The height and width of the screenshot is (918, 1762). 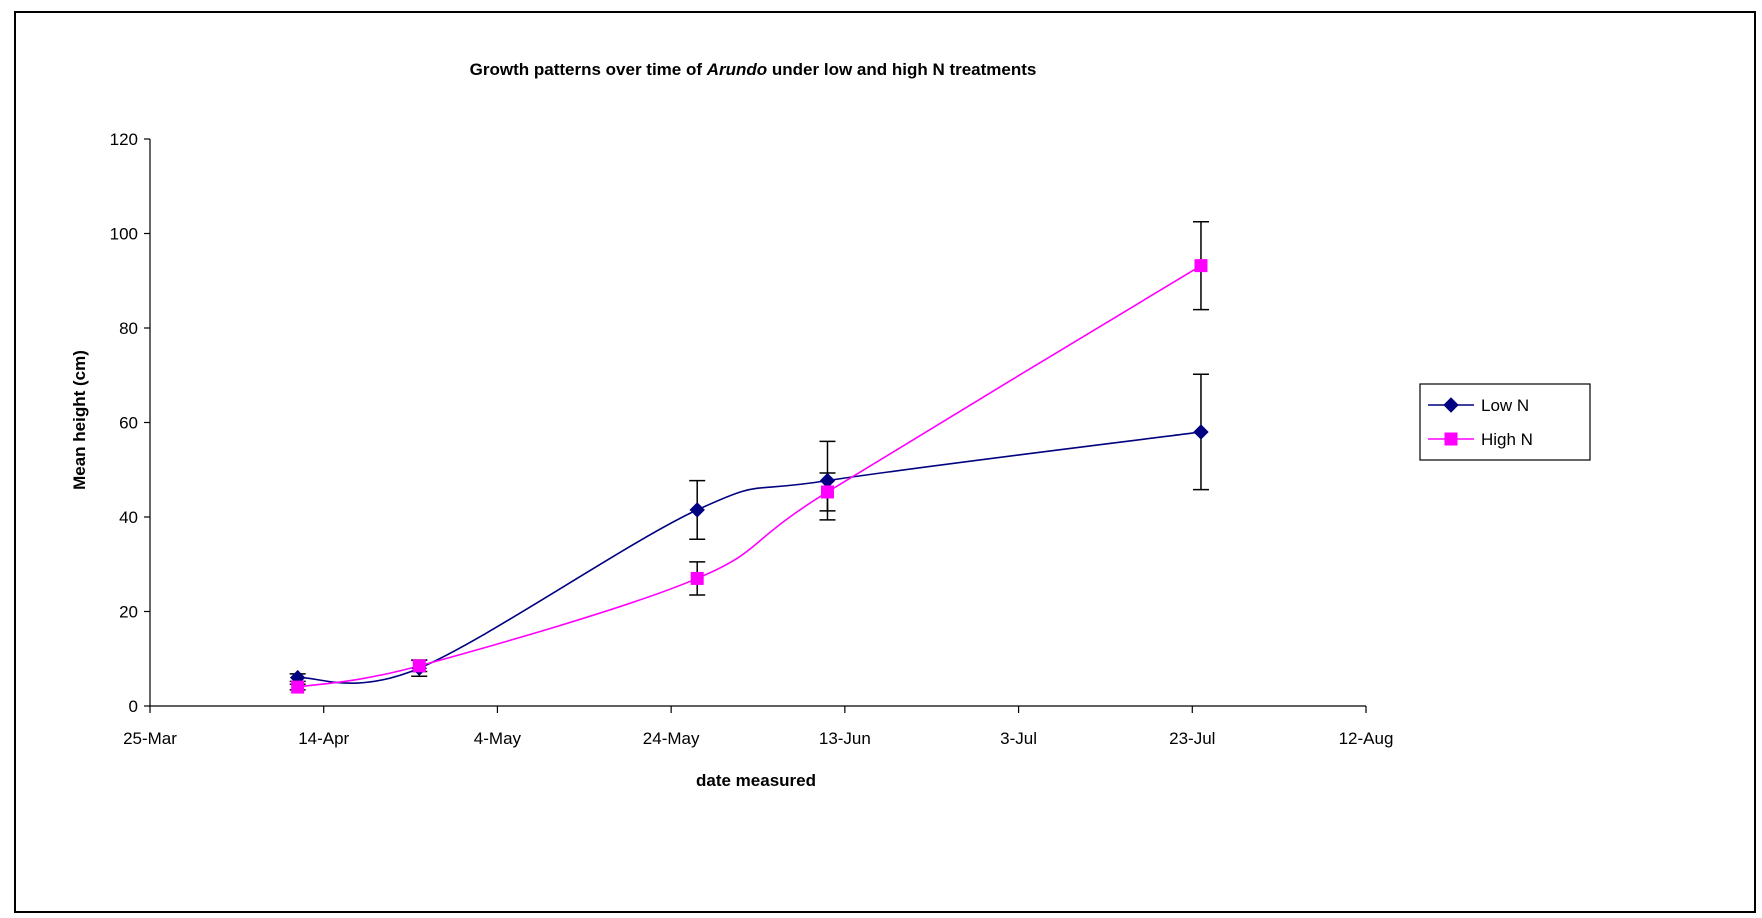 I want to click on x-axis-title: date measured, so click(x=756, y=780).